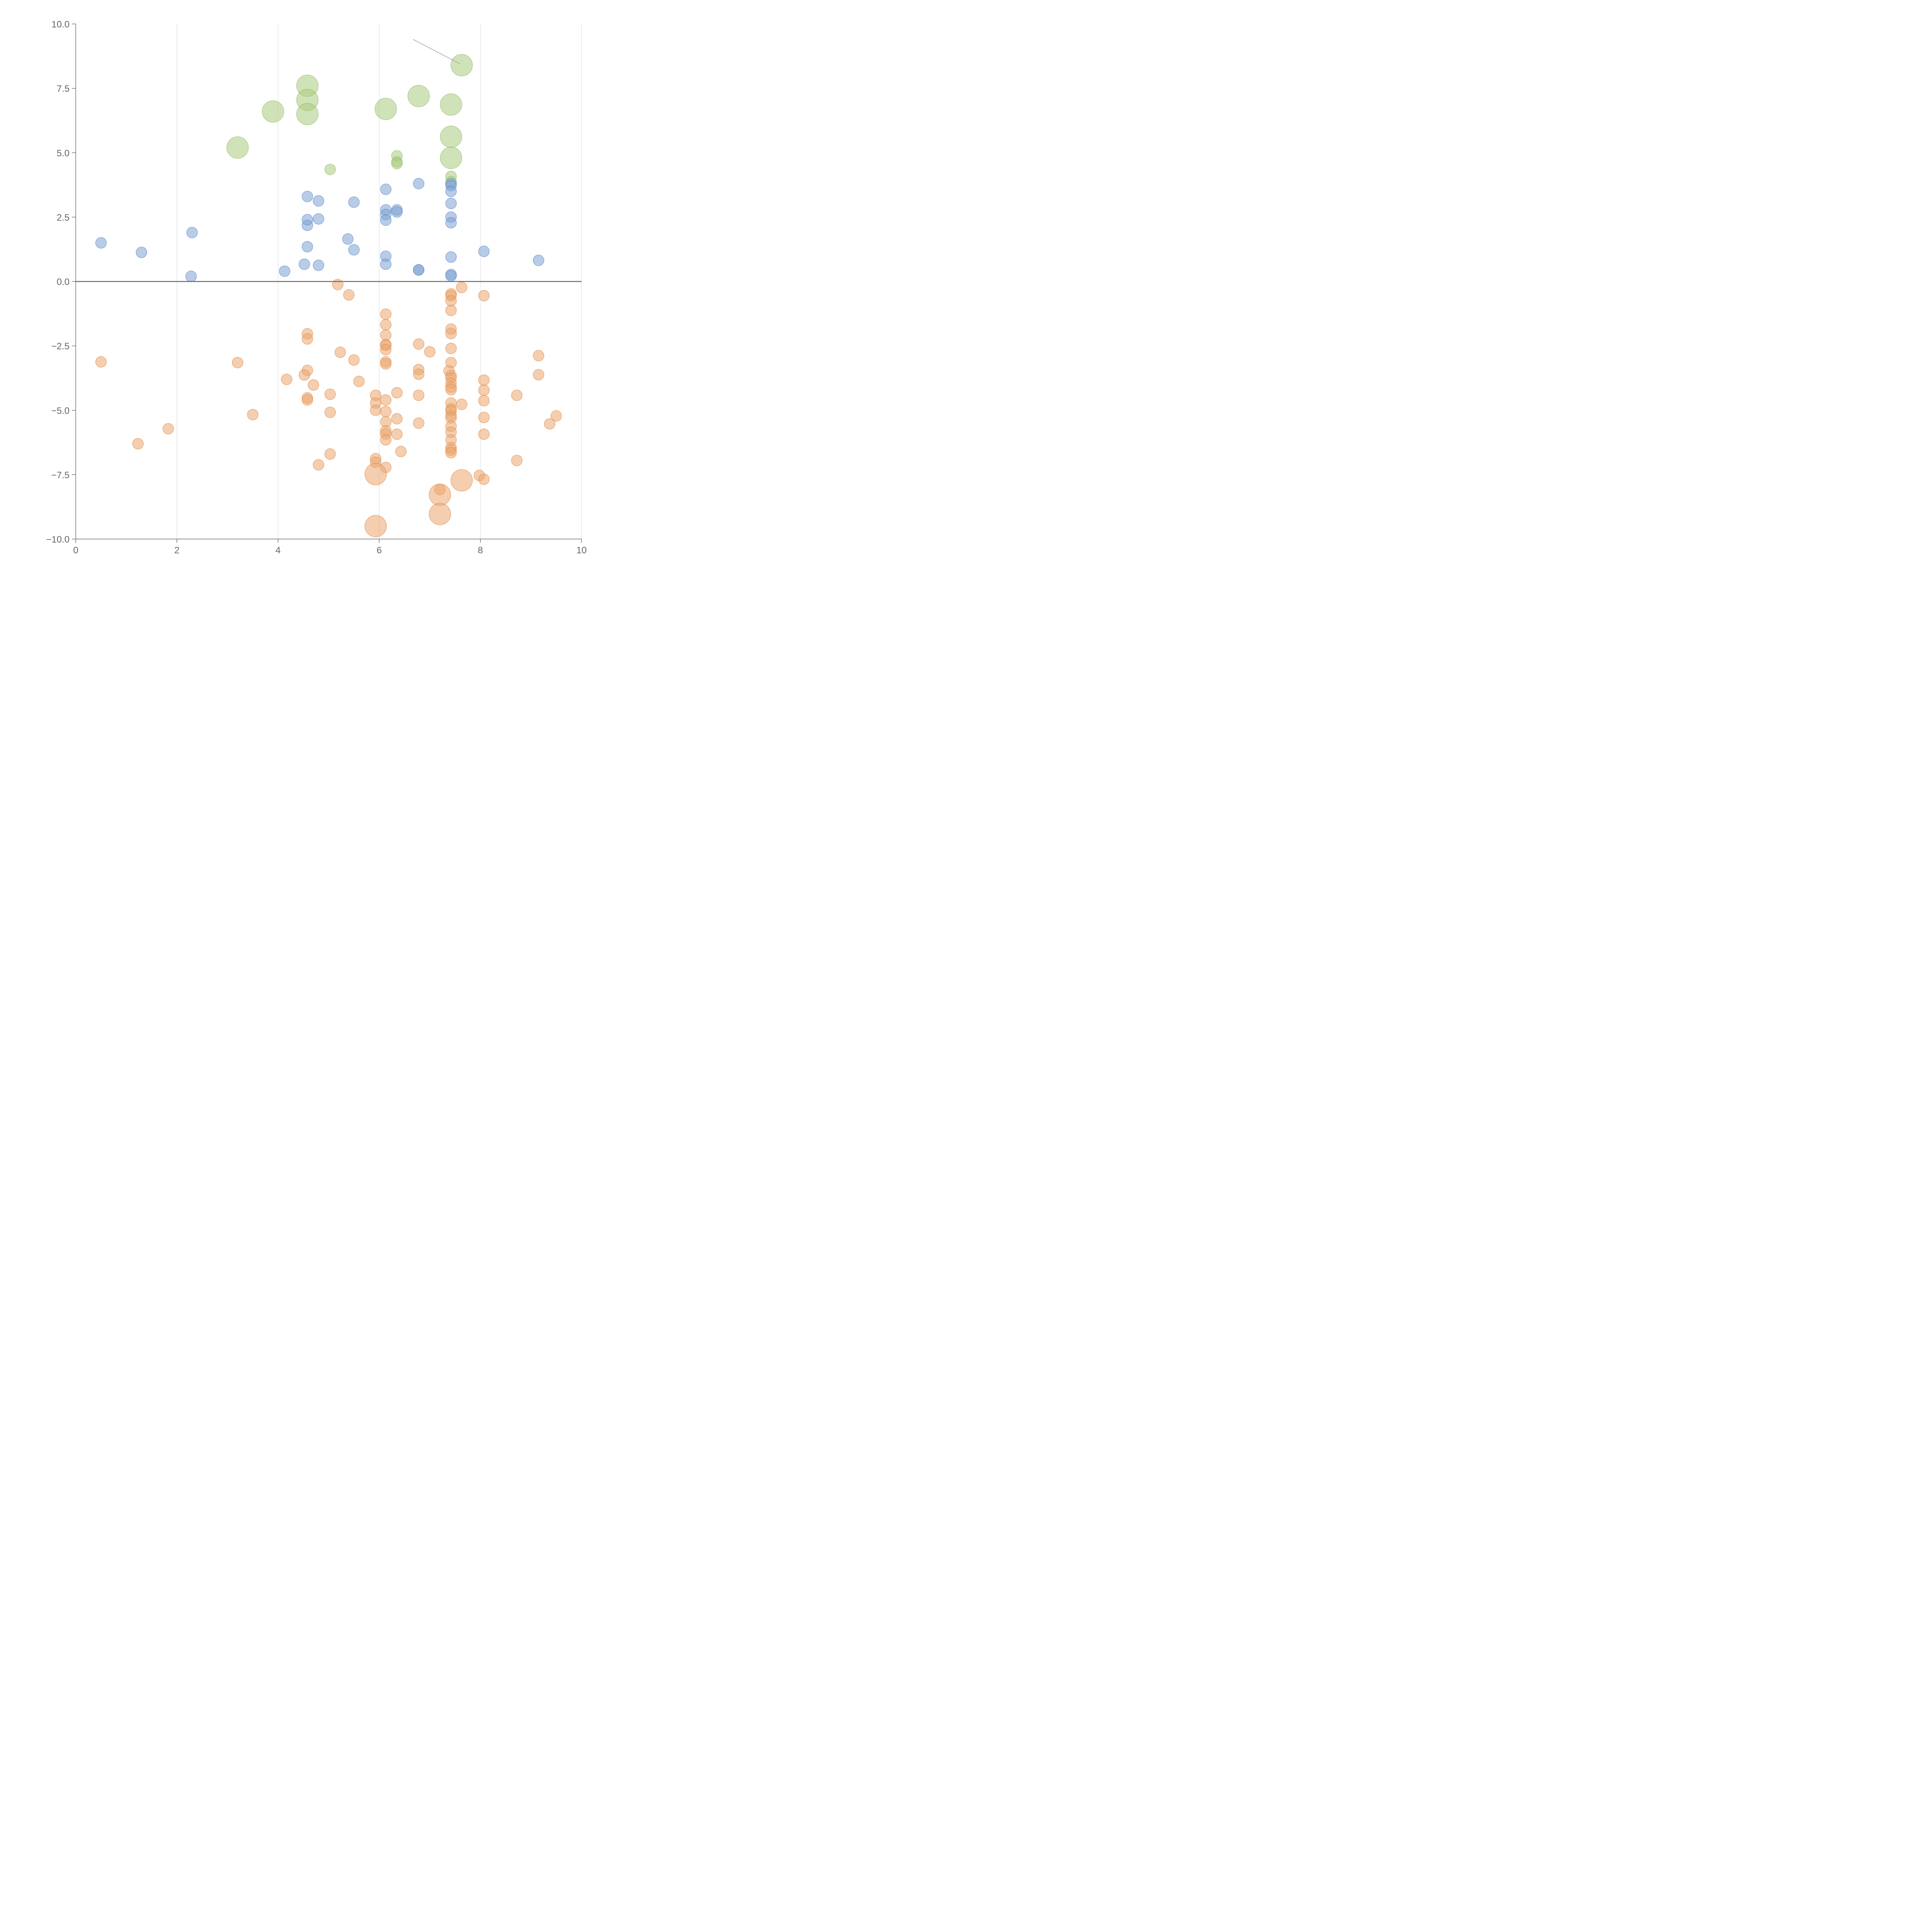  What do you see at coordinates (61, 411) in the screenshot?
I see `y-tick-label: −5.0` at bounding box center [61, 411].